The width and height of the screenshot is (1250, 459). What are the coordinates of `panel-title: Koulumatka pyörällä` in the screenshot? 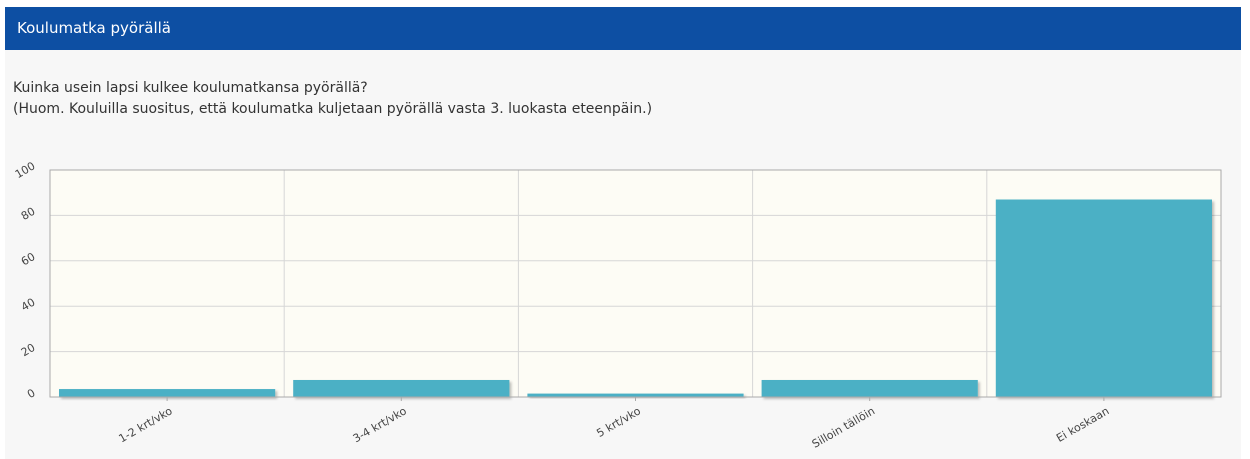 It's located at (623, 28).